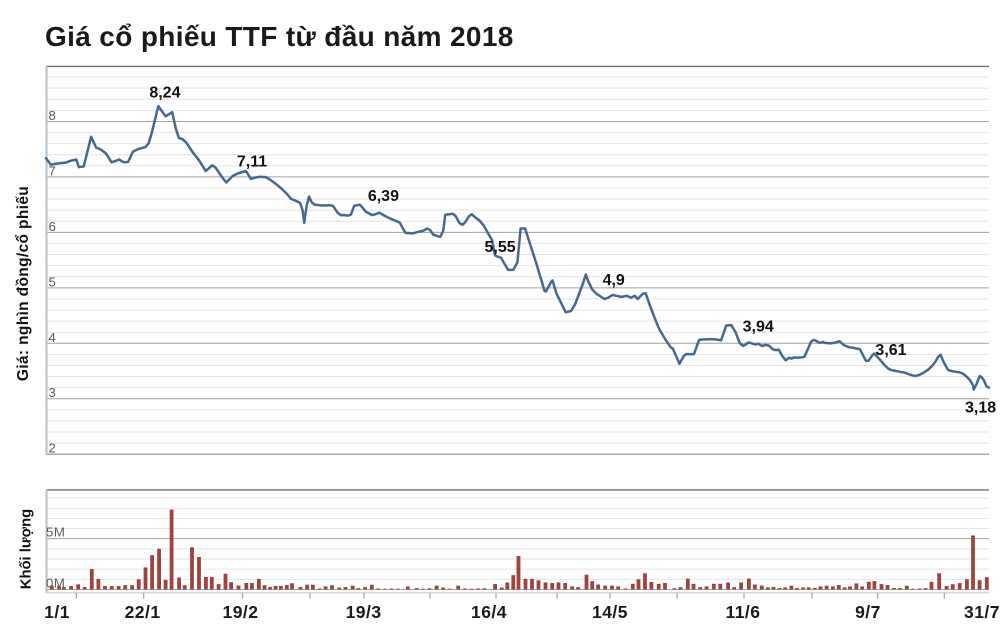  What do you see at coordinates (614, 280) in the screenshot?
I see `svg-text: 4,9` at bounding box center [614, 280].